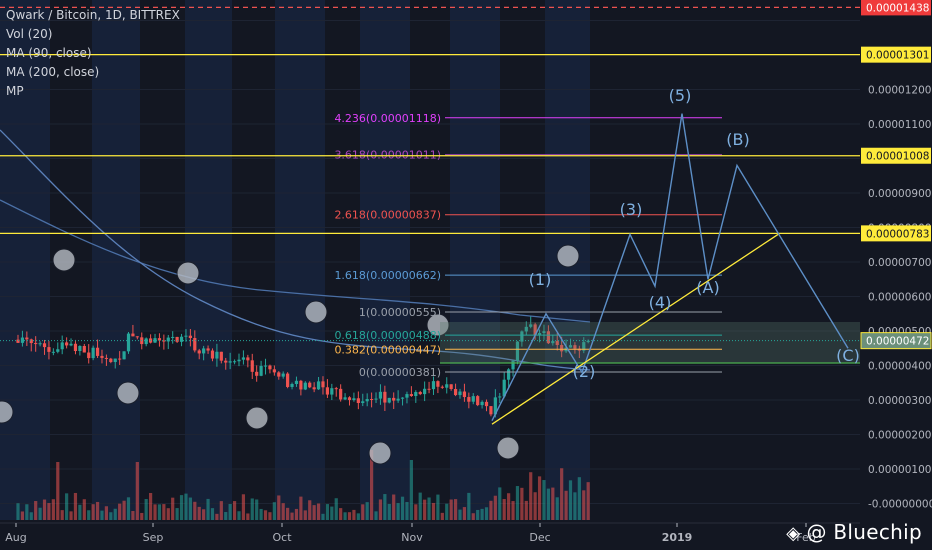 The height and width of the screenshot is (550, 932). Describe the element at coordinates (650, 342) in the screenshot. I see `range-box` at that location.